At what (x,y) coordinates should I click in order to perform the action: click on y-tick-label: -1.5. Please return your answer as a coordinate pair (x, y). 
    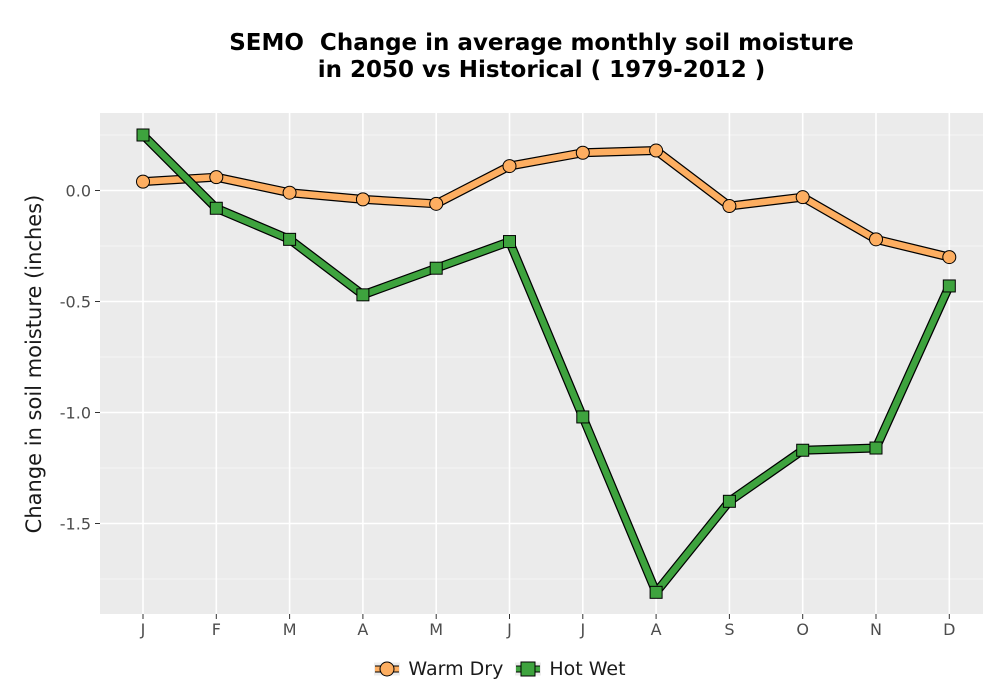
    Looking at the image, I should click on (75, 524).